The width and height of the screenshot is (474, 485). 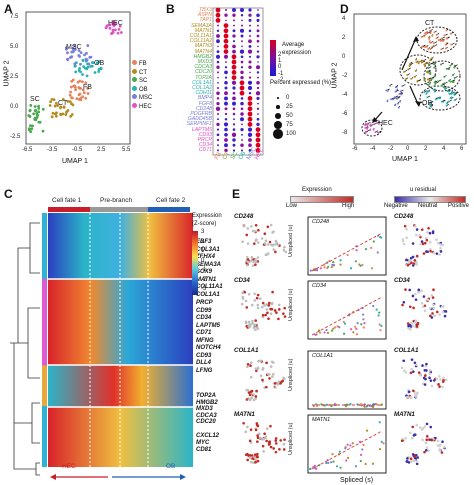 What do you see at coordinates (35, 99) in the screenshot?
I see `a-annot-sc: SC` at bounding box center [35, 99].